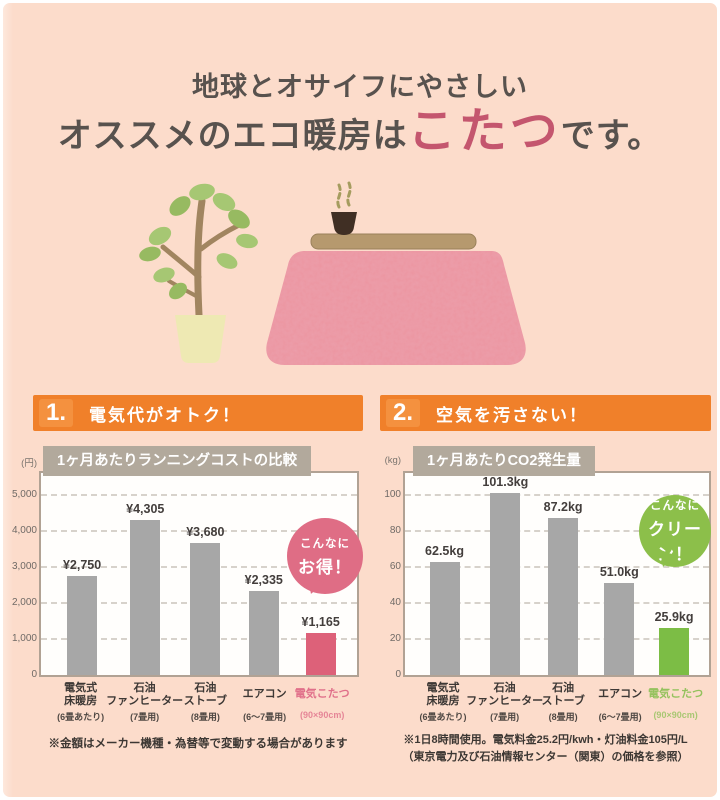 The image size is (720, 800). What do you see at coordinates (674, 617) in the screenshot?
I see `bar-value-label: 25.9kg` at bounding box center [674, 617].